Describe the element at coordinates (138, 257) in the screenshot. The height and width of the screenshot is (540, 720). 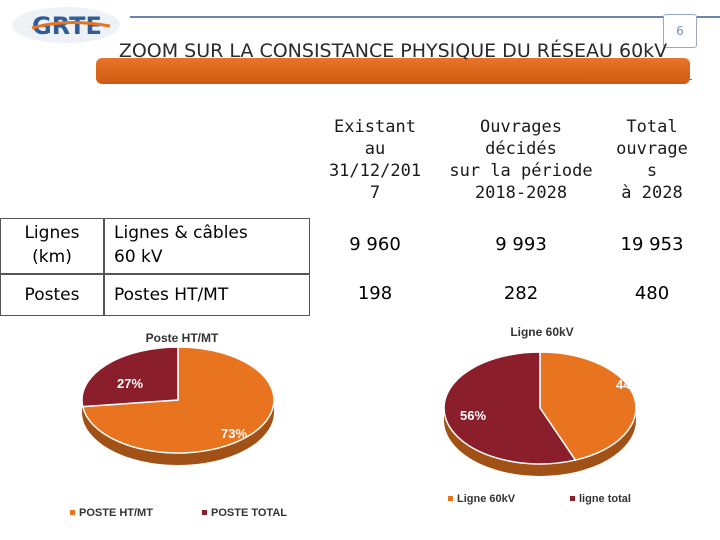
I see `row-sublabel-line: 60 kV` at that location.